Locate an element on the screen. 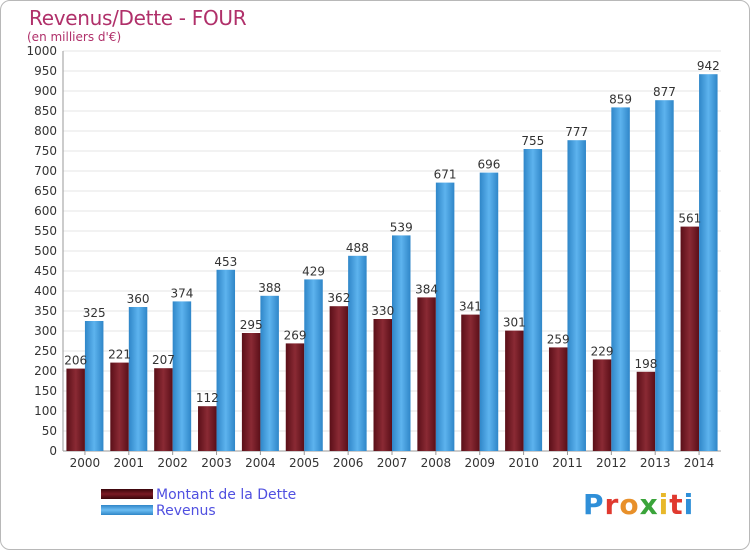 The height and width of the screenshot is (550, 750). x-tick-label: 2004 is located at coordinates (260, 463).